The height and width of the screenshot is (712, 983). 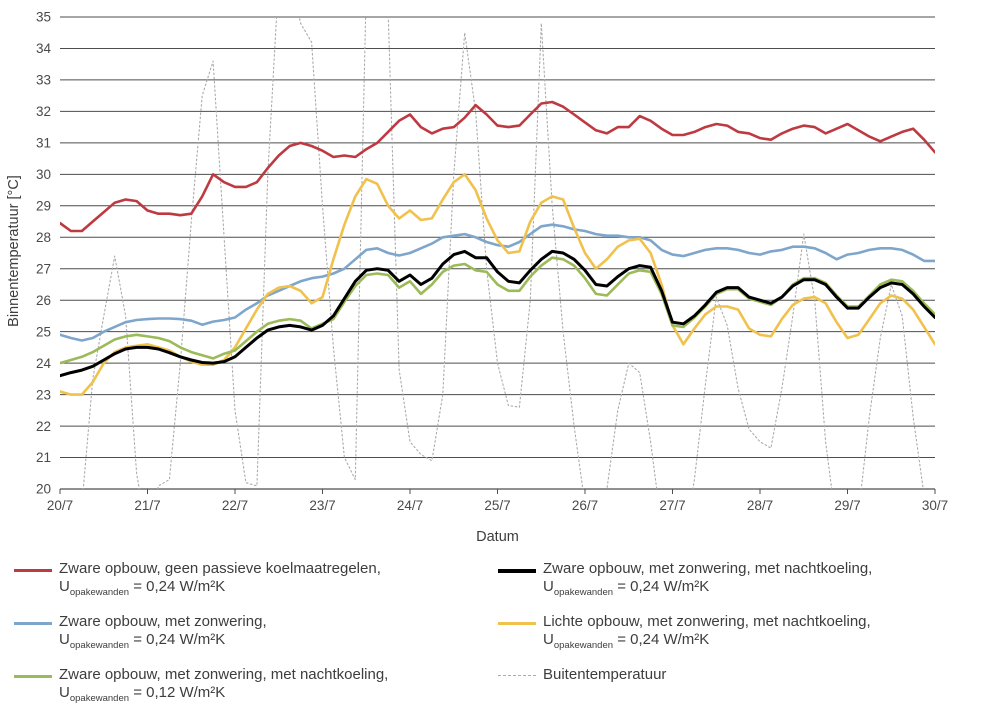 What do you see at coordinates (43, 17) in the screenshot?
I see `y-tick-label: 35` at bounding box center [43, 17].